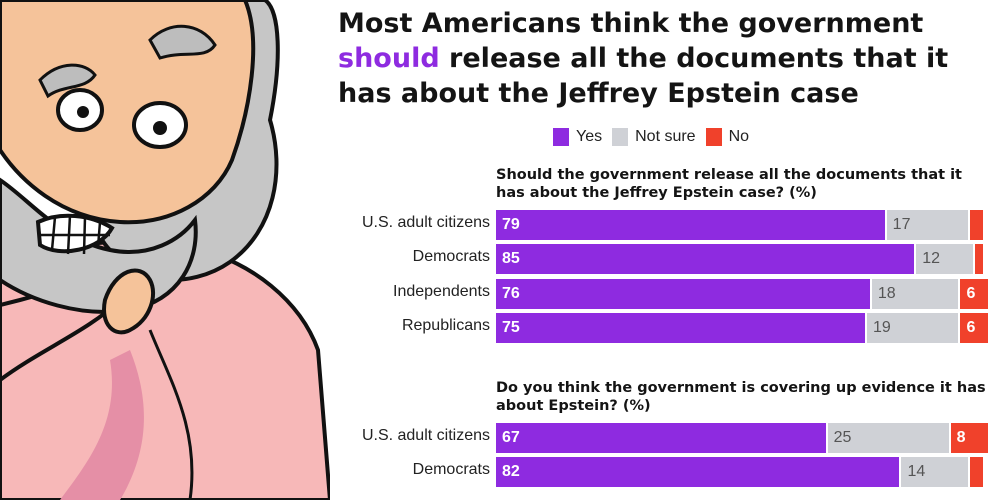  What do you see at coordinates (561, 137) in the screenshot?
I see `legend-swatch-yes` at bounding box center [561, 137].